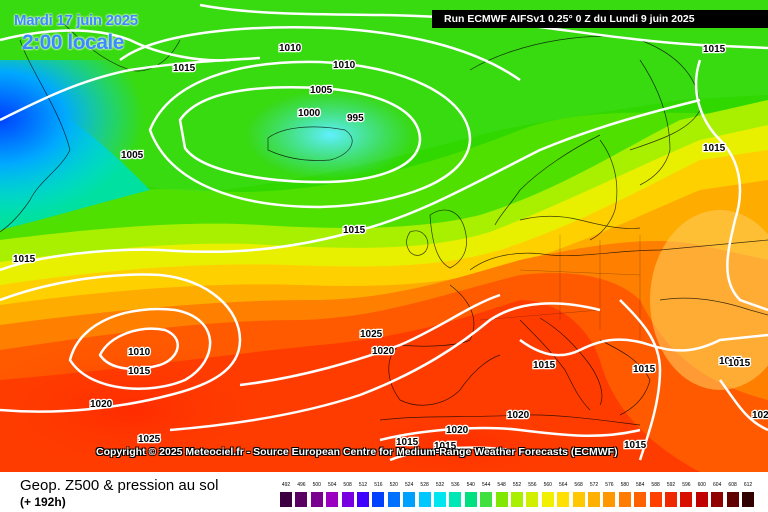  I want to click on scale-value-label: 516, so click(378, 485).